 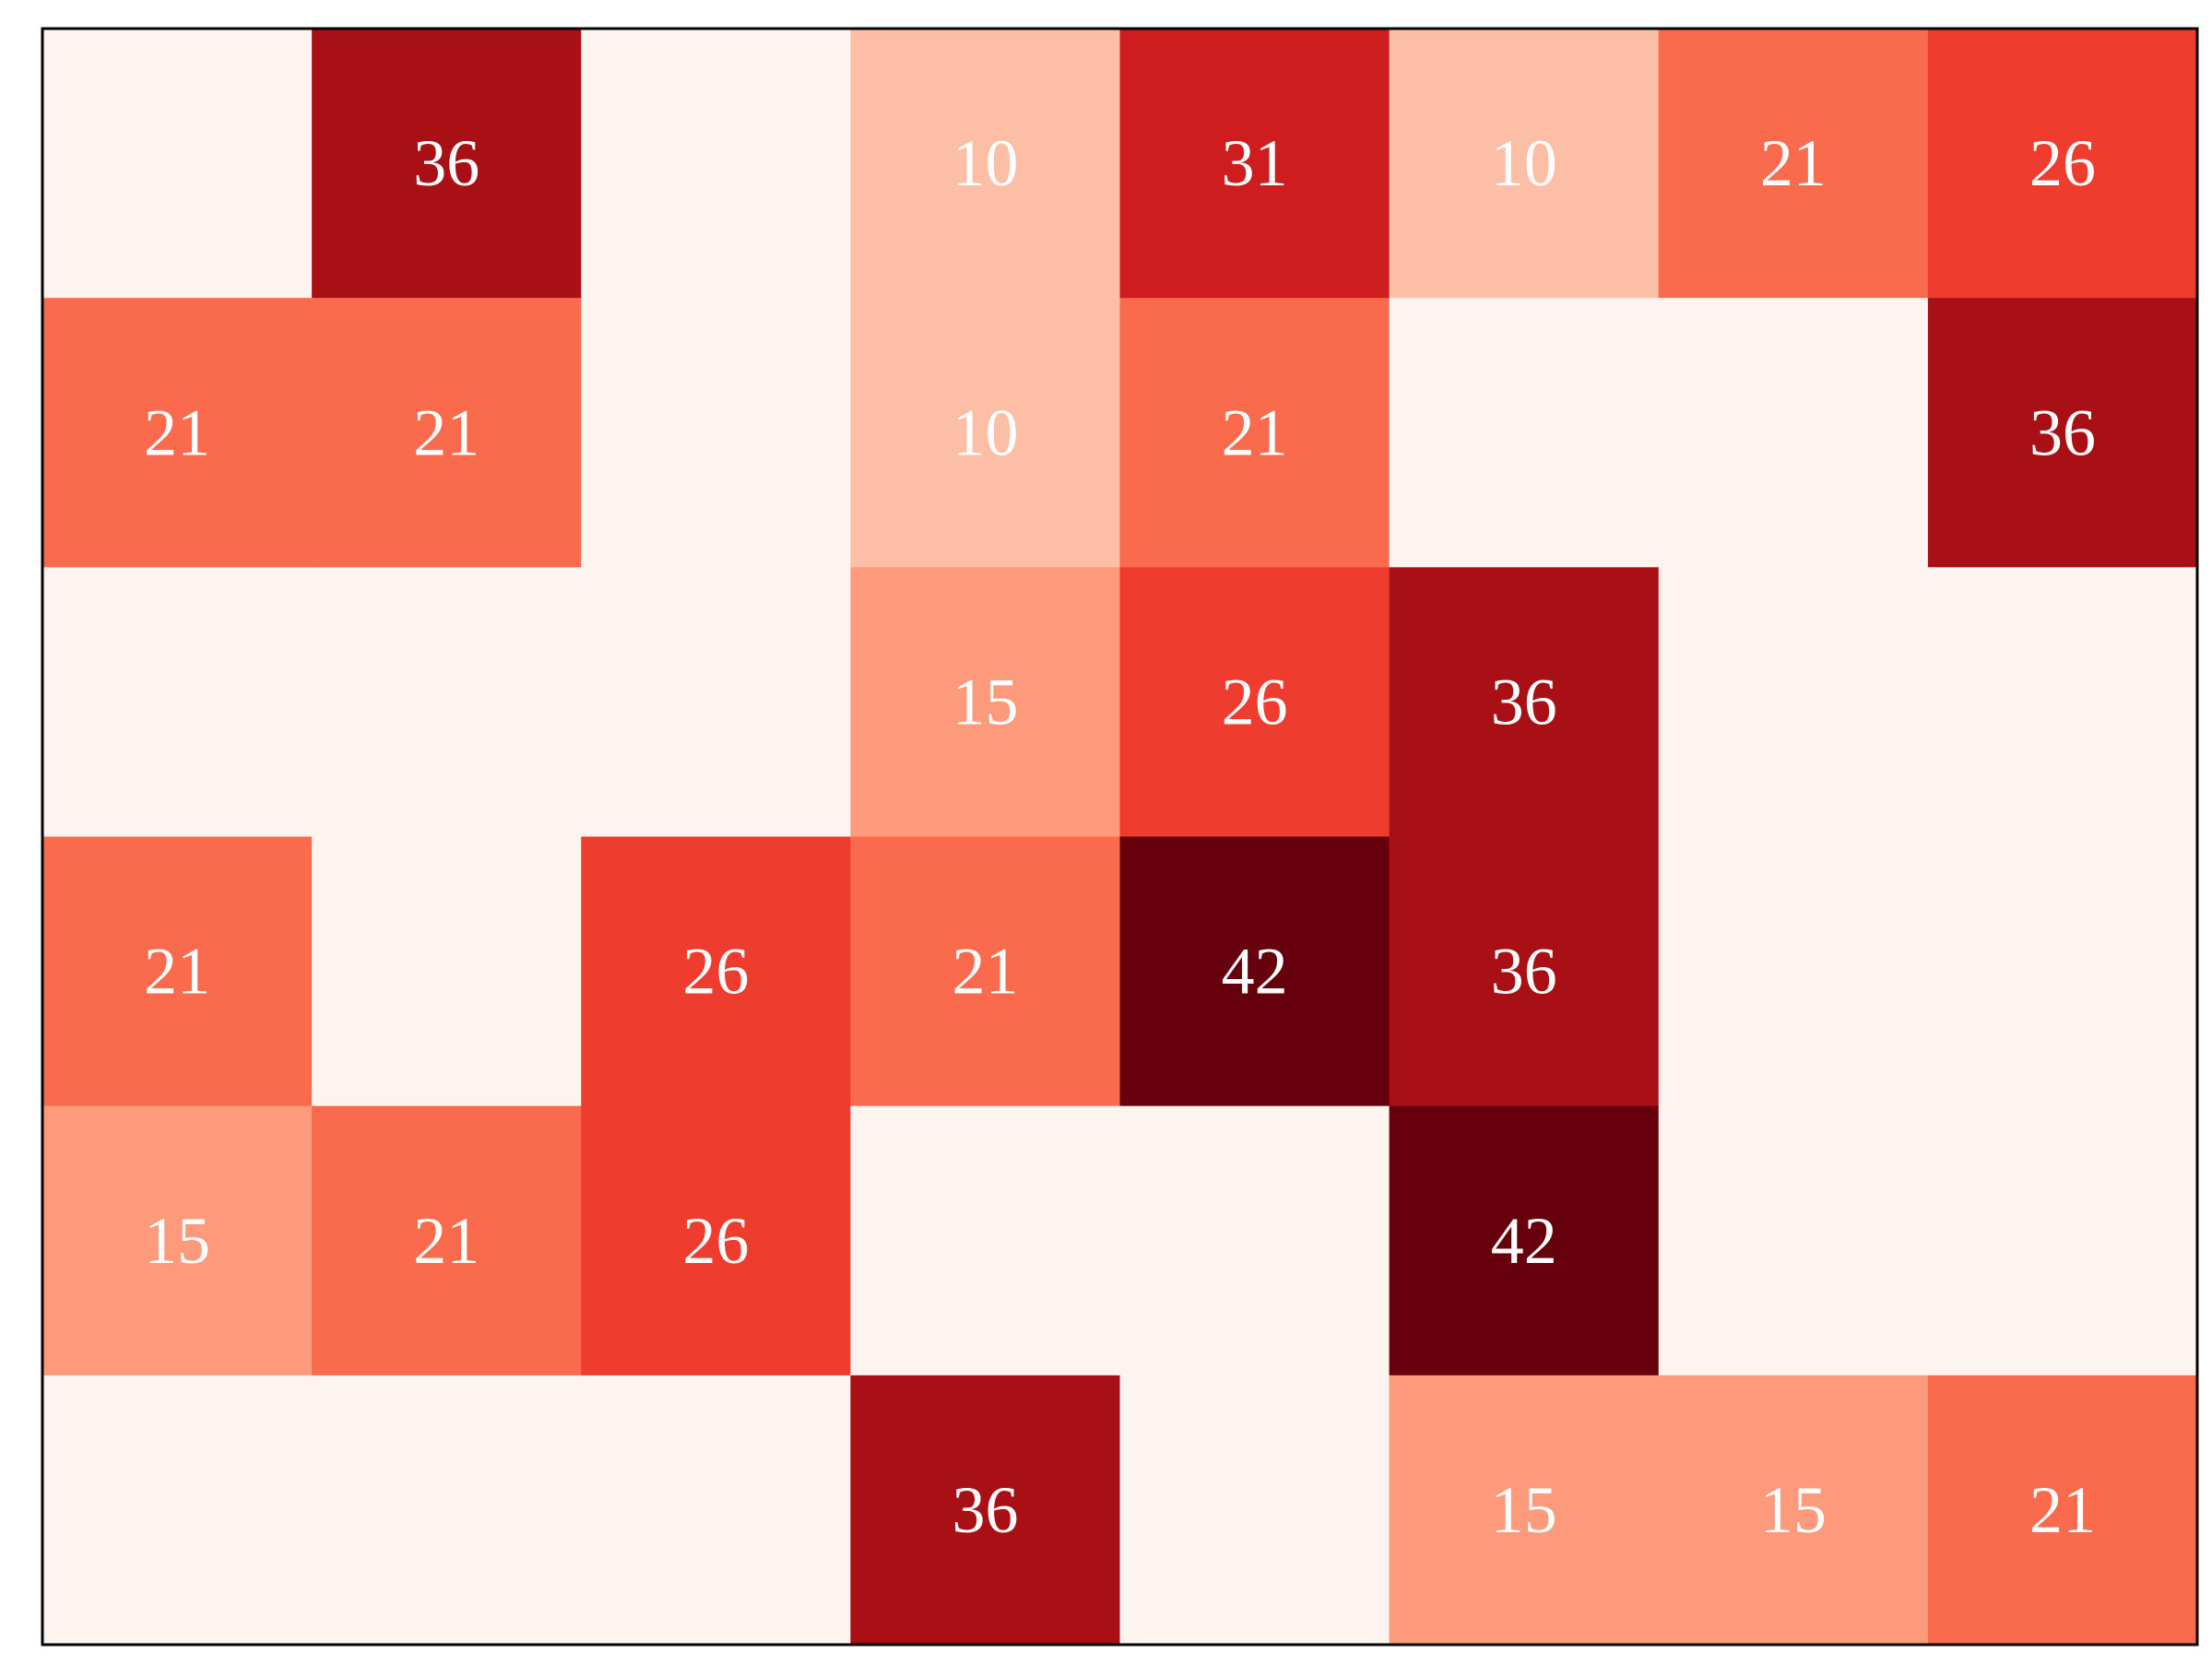 I want to click on heatmap-cell-r4-c1, so click(x=178, y=971).